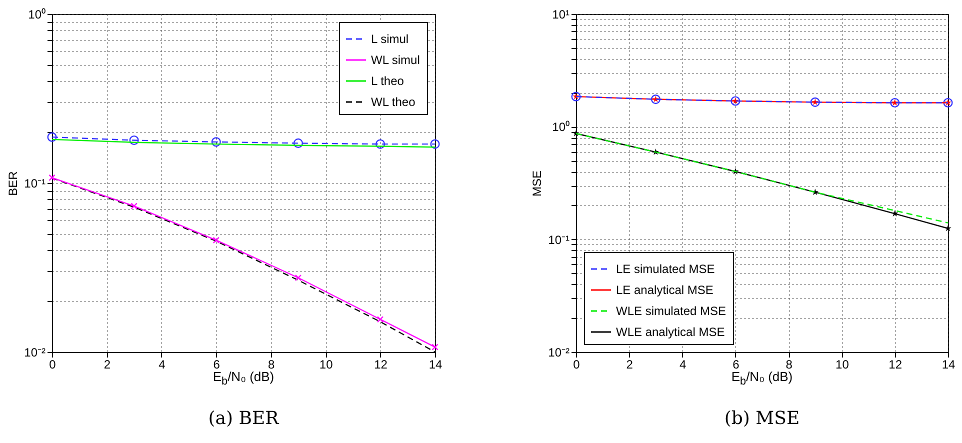 This screenshot has width=962, height=443. Describe the element at coordinates (390, 39) in the screenshot. I see `legend-label: L simul` at that location.